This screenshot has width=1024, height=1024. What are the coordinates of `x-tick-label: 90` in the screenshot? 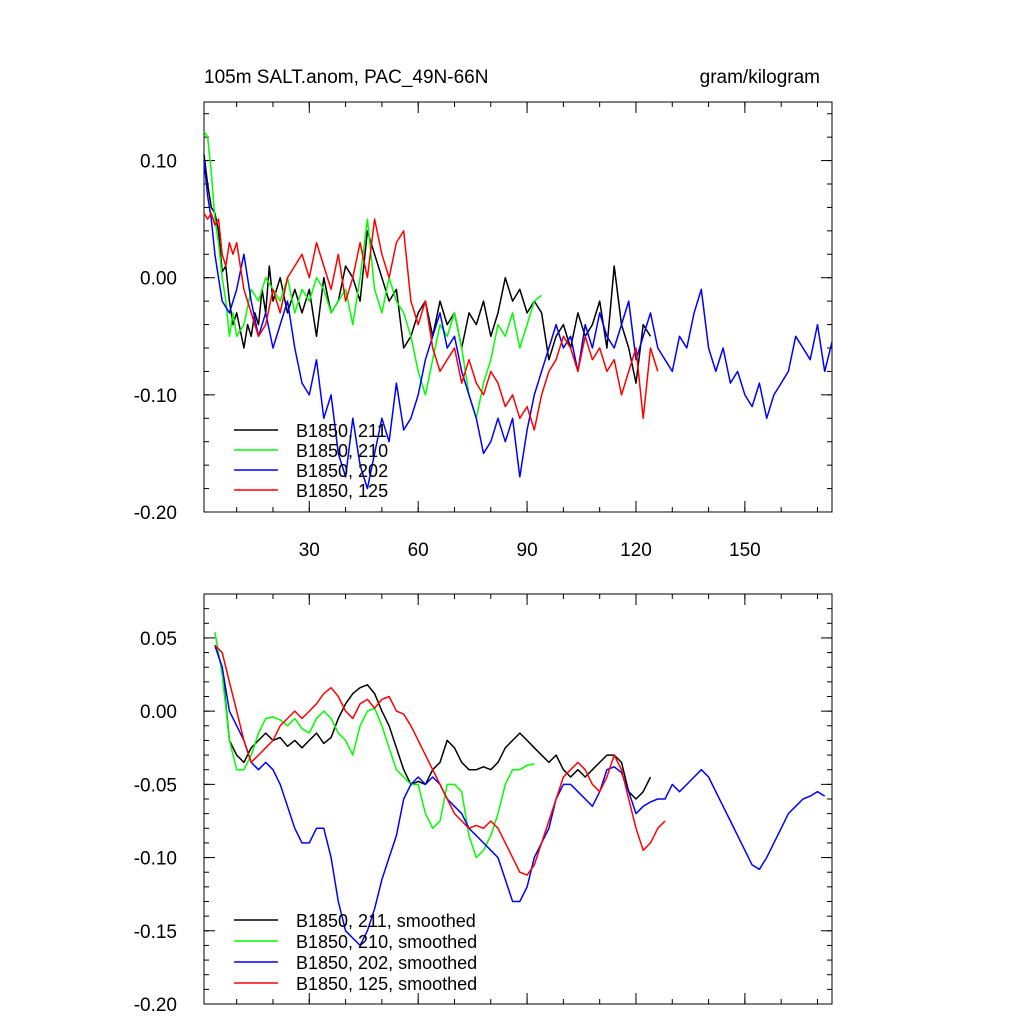 It's located at (527, 550).